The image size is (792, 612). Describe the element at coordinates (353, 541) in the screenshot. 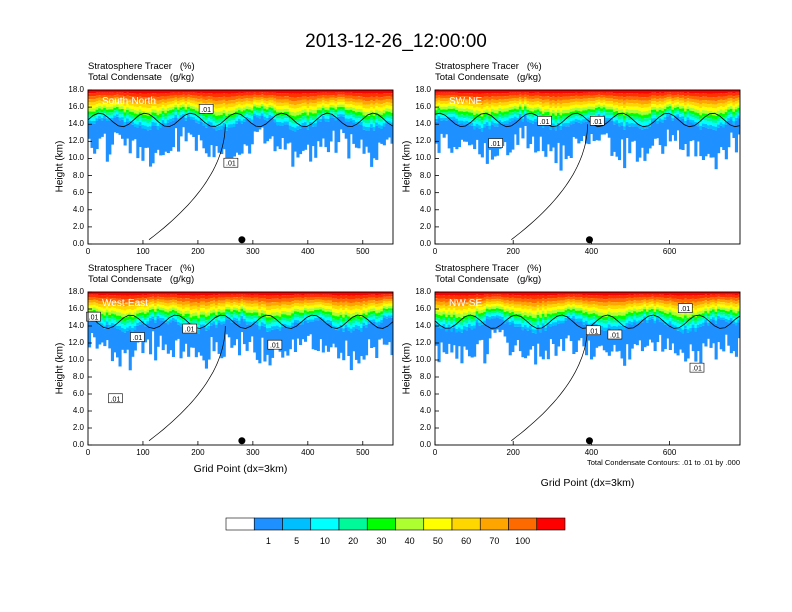

I see `colorbar-label: 20` at that location.